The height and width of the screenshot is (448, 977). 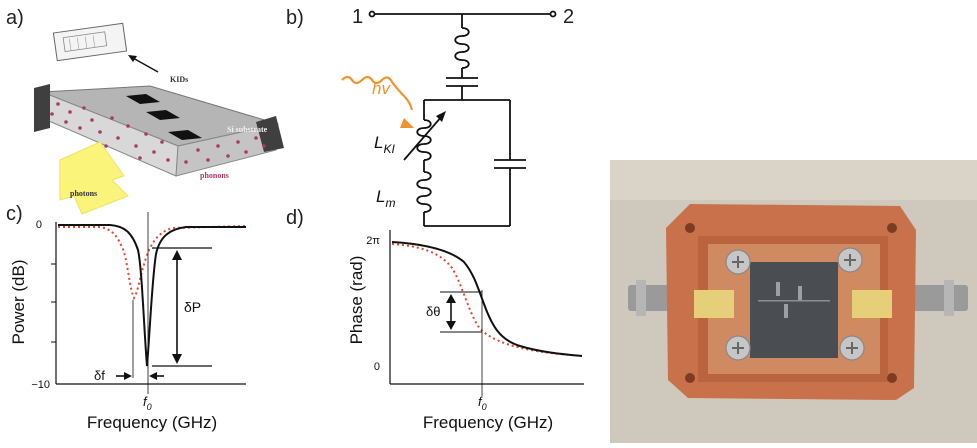 What do you see at coordinates (872, 304) in the screenshot?
I see `launch-pad-right` at bounding box center [872, 304].